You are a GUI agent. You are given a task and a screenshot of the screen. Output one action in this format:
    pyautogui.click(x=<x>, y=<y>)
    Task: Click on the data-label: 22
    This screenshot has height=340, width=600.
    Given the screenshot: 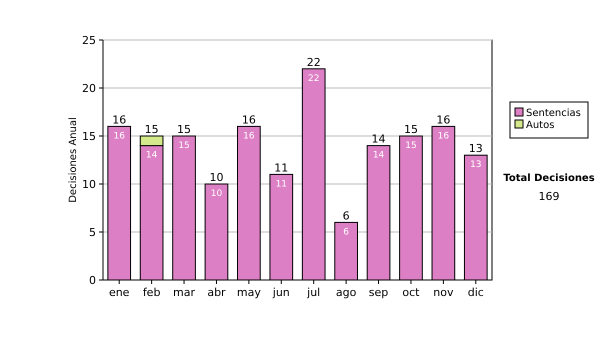 What is the action you would take?
    pyautogui.click(x=314, y=79)
    